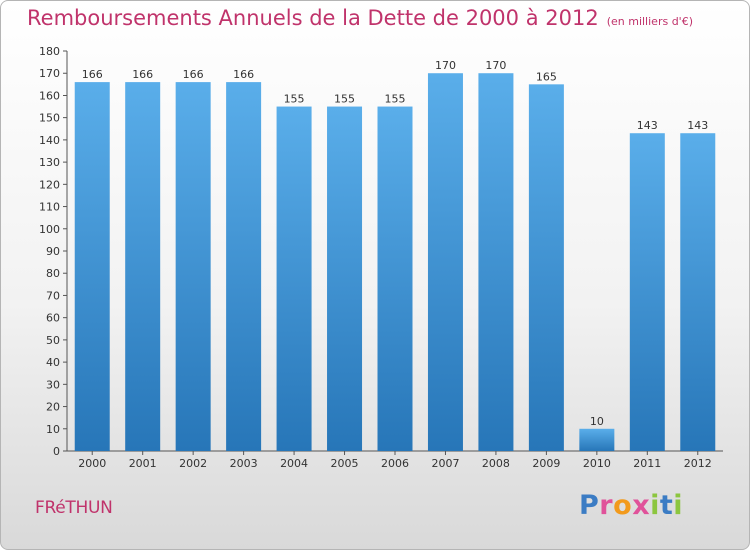 The image size is (750, 550). I want to click on y-tick-label: 90, so click(53, 251).